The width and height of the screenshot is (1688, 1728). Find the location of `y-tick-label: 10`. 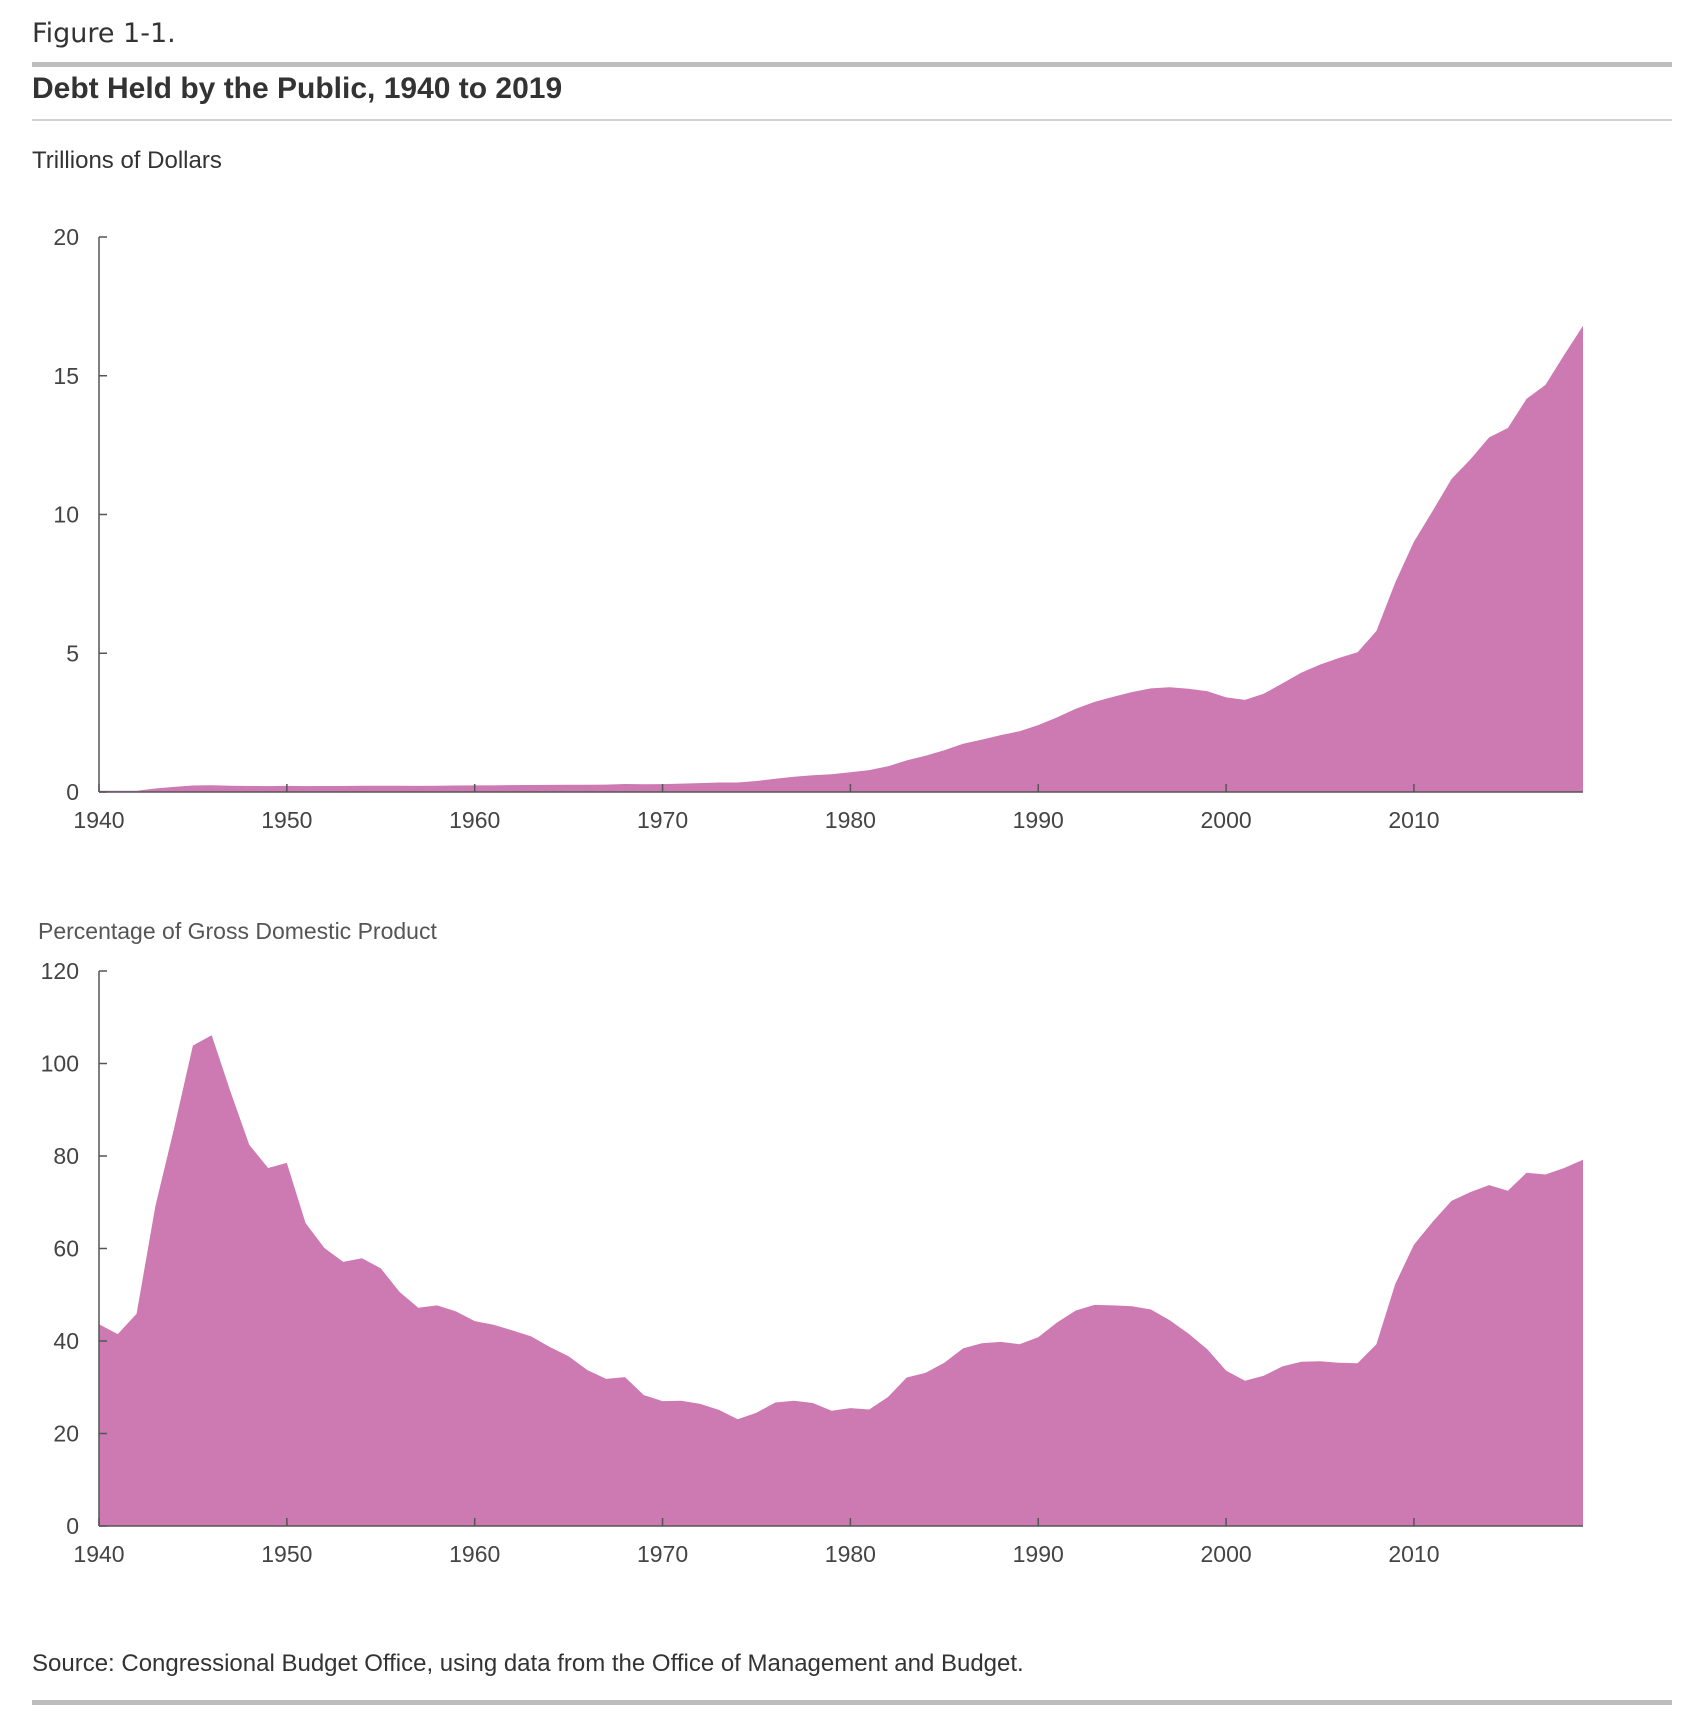

y-tick-label: 10 is located at coordinates (66, 515).